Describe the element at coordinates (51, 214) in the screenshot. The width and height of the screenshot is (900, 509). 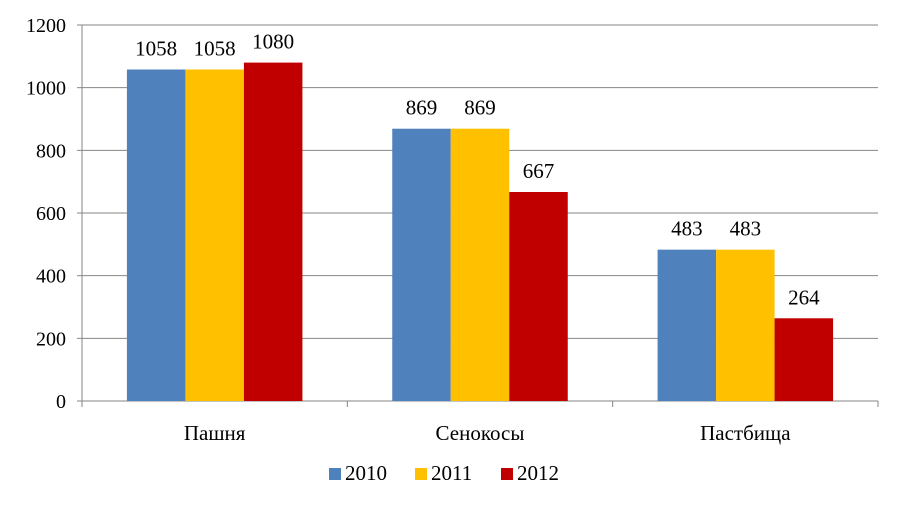
I see `y-tick-label: 600` at that location.